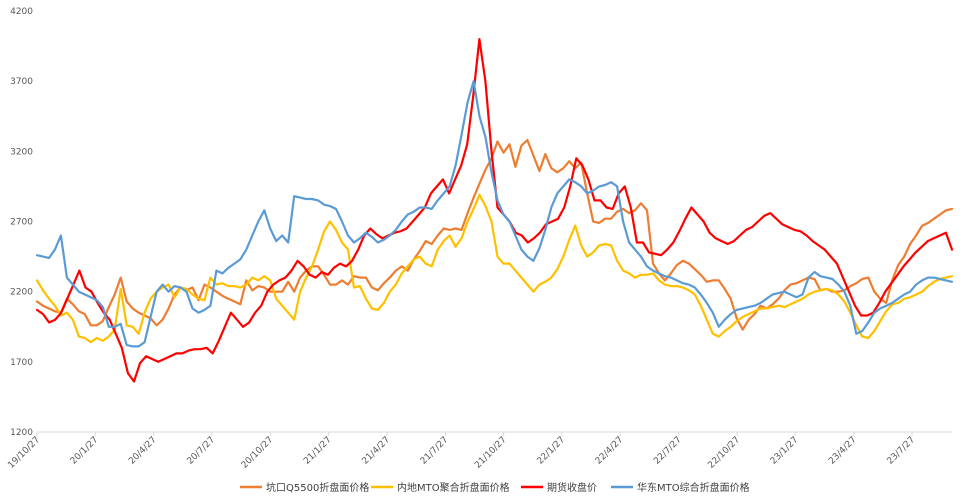 This screenshot has width=972, height=503. What do you see at coordinates (318, 451) in the screenshot?
I see `x-tick-label: 21/1/27` at bounding box center [318, 451].